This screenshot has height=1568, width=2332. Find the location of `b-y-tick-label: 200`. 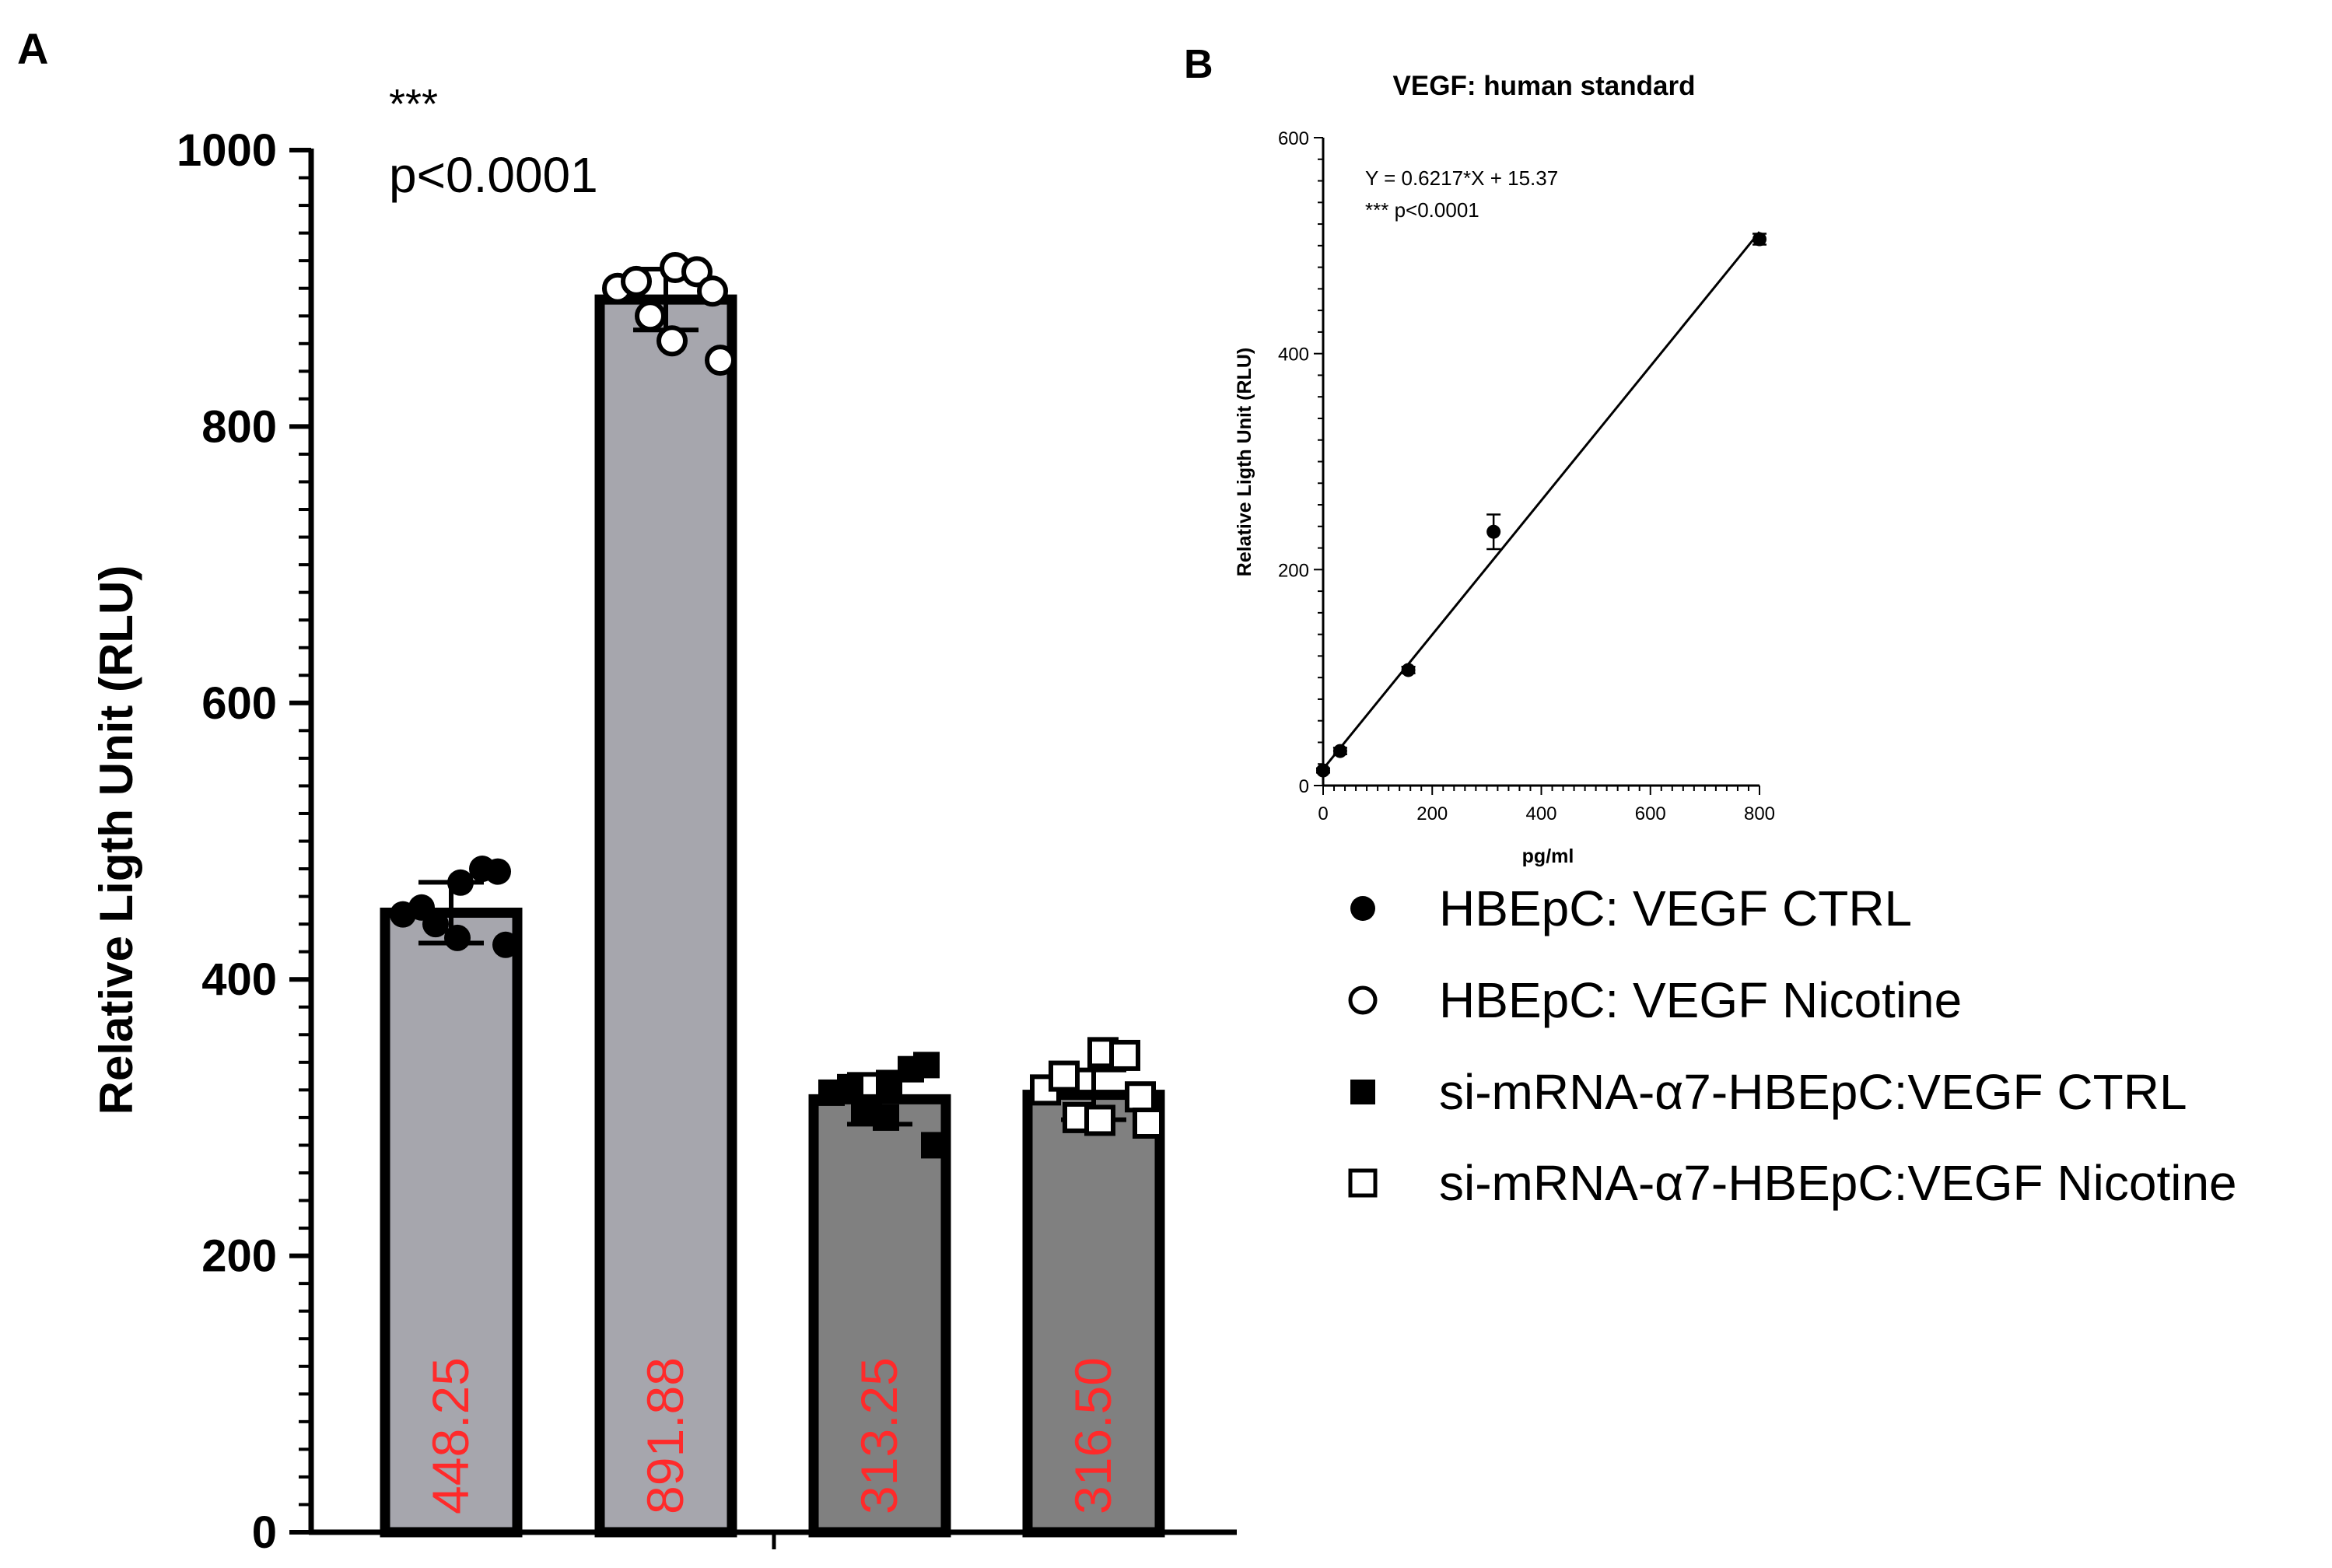

b-y-tick-label: 200 is located at coordinates (1293, 570).